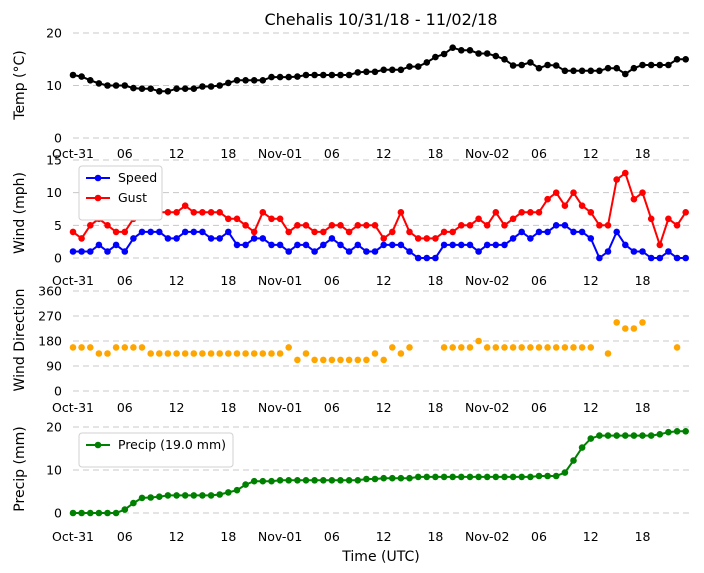  Describe the element at coordinates (379, 472) in the screenshot. I see `green-series` at that location.